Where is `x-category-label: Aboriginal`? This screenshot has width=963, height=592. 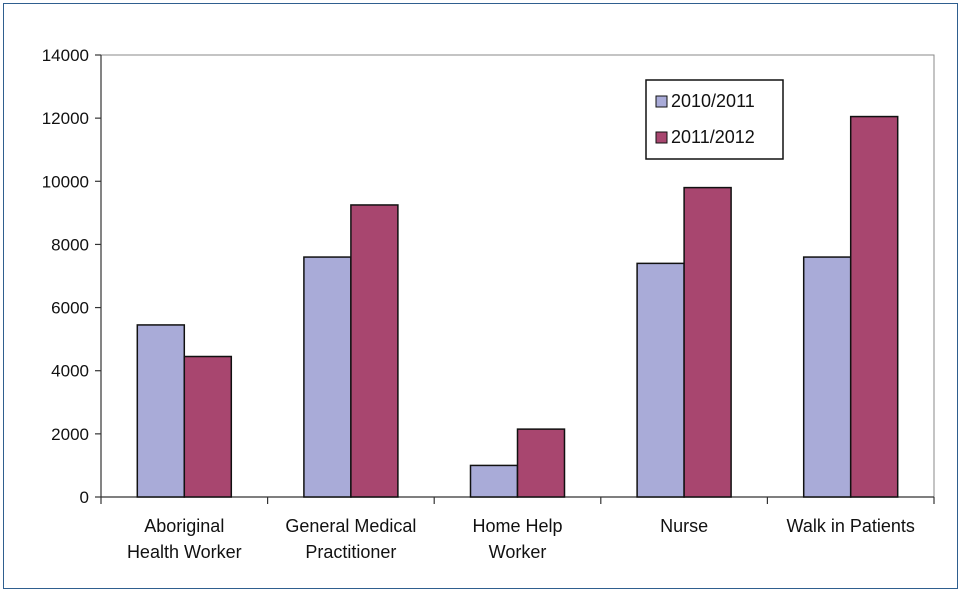 x-category-label: Aboriginal is located at coordinates (184, 526).